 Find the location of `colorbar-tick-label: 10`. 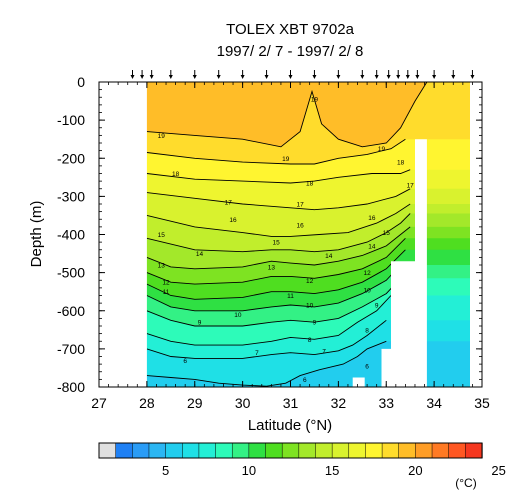

colorbar-tick-label: 10 is located at coordinates (249, 470).